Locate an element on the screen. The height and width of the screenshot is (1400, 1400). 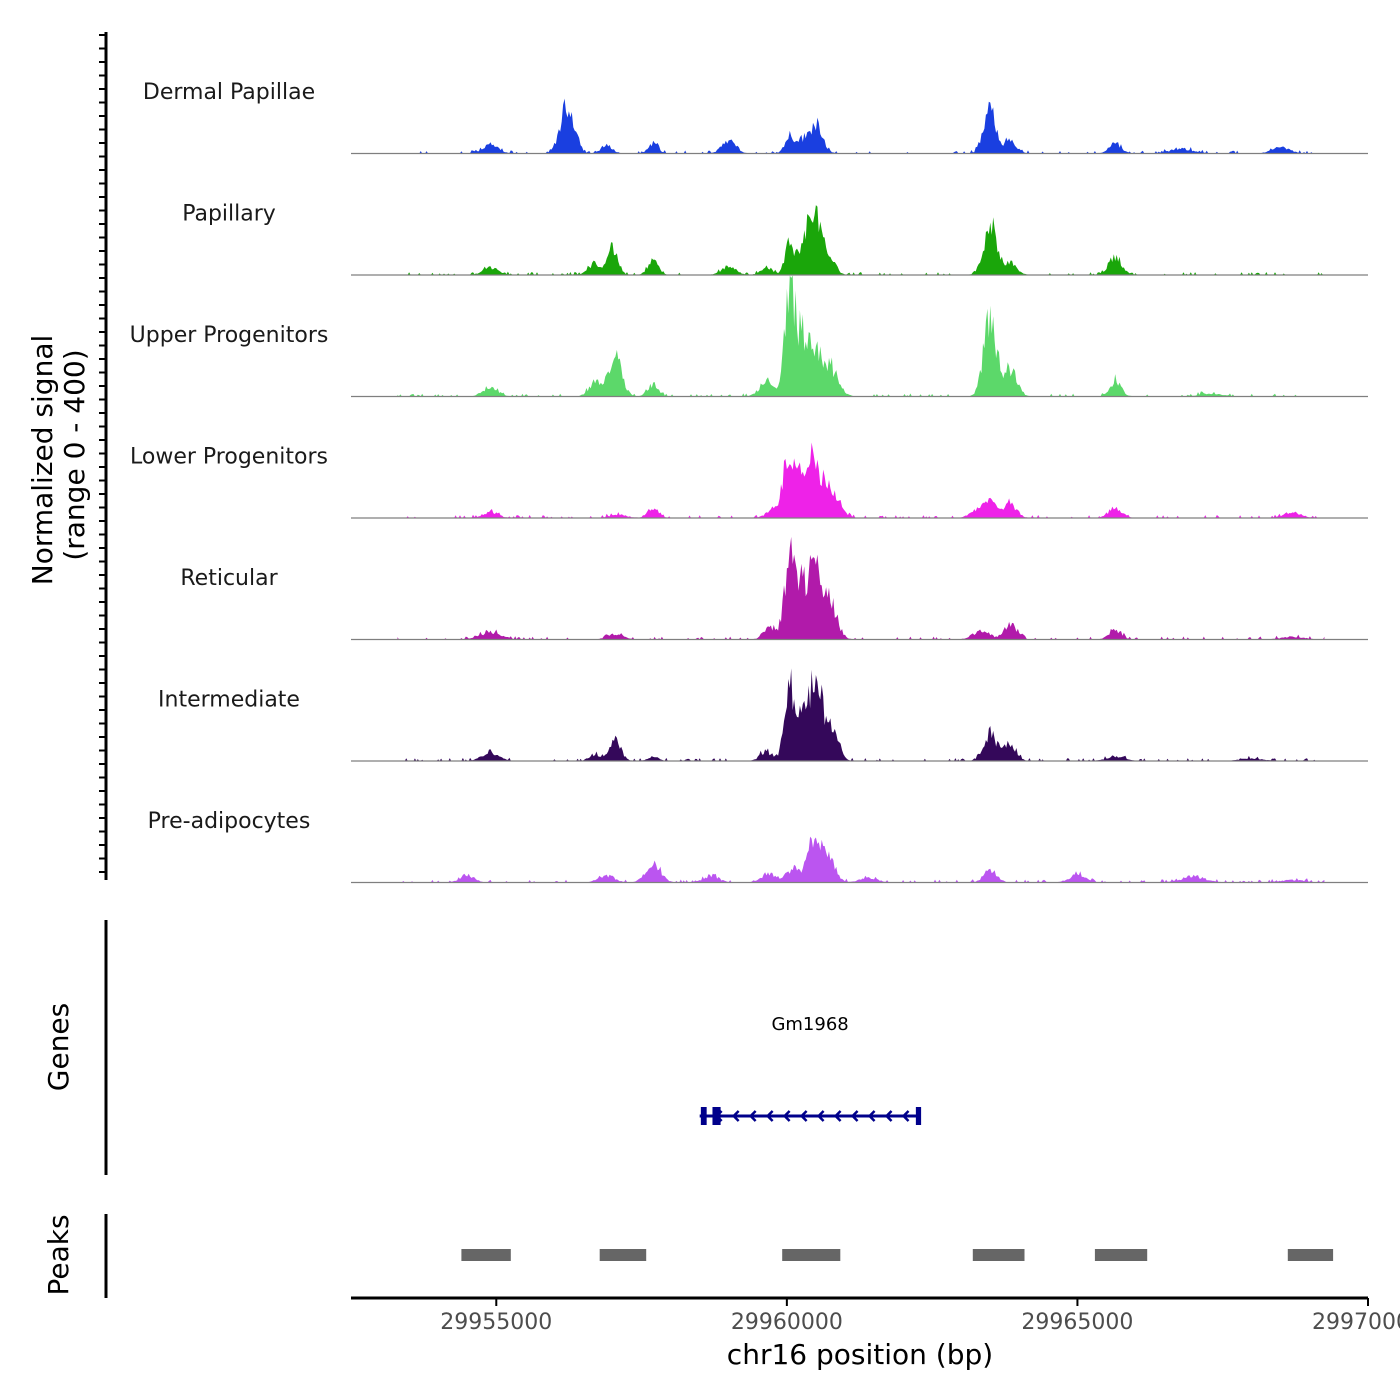
track-label: Dermal Papillae is located at coordinates (229, 92).